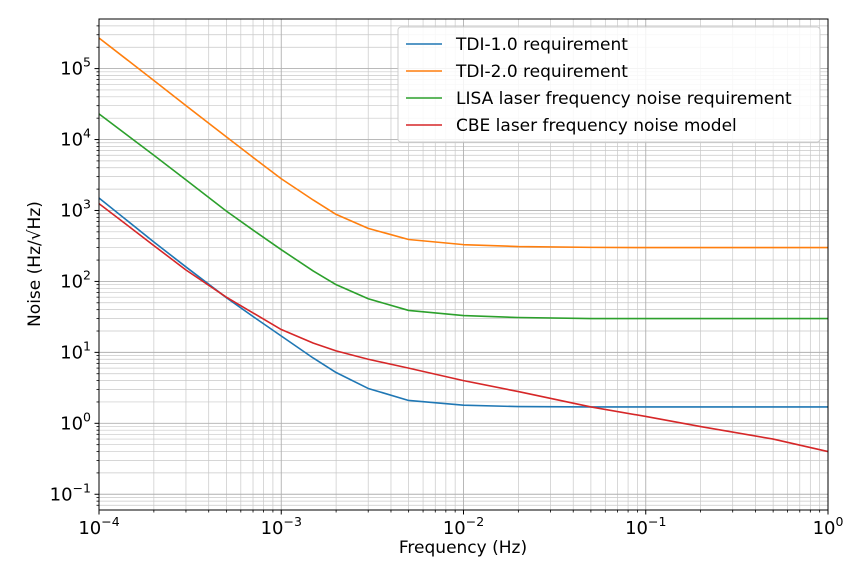  What do you see at coordinates (828, 526) in the screenshot?
I see `x-tick-label: 10⁰` at bounding box center [828, 526].